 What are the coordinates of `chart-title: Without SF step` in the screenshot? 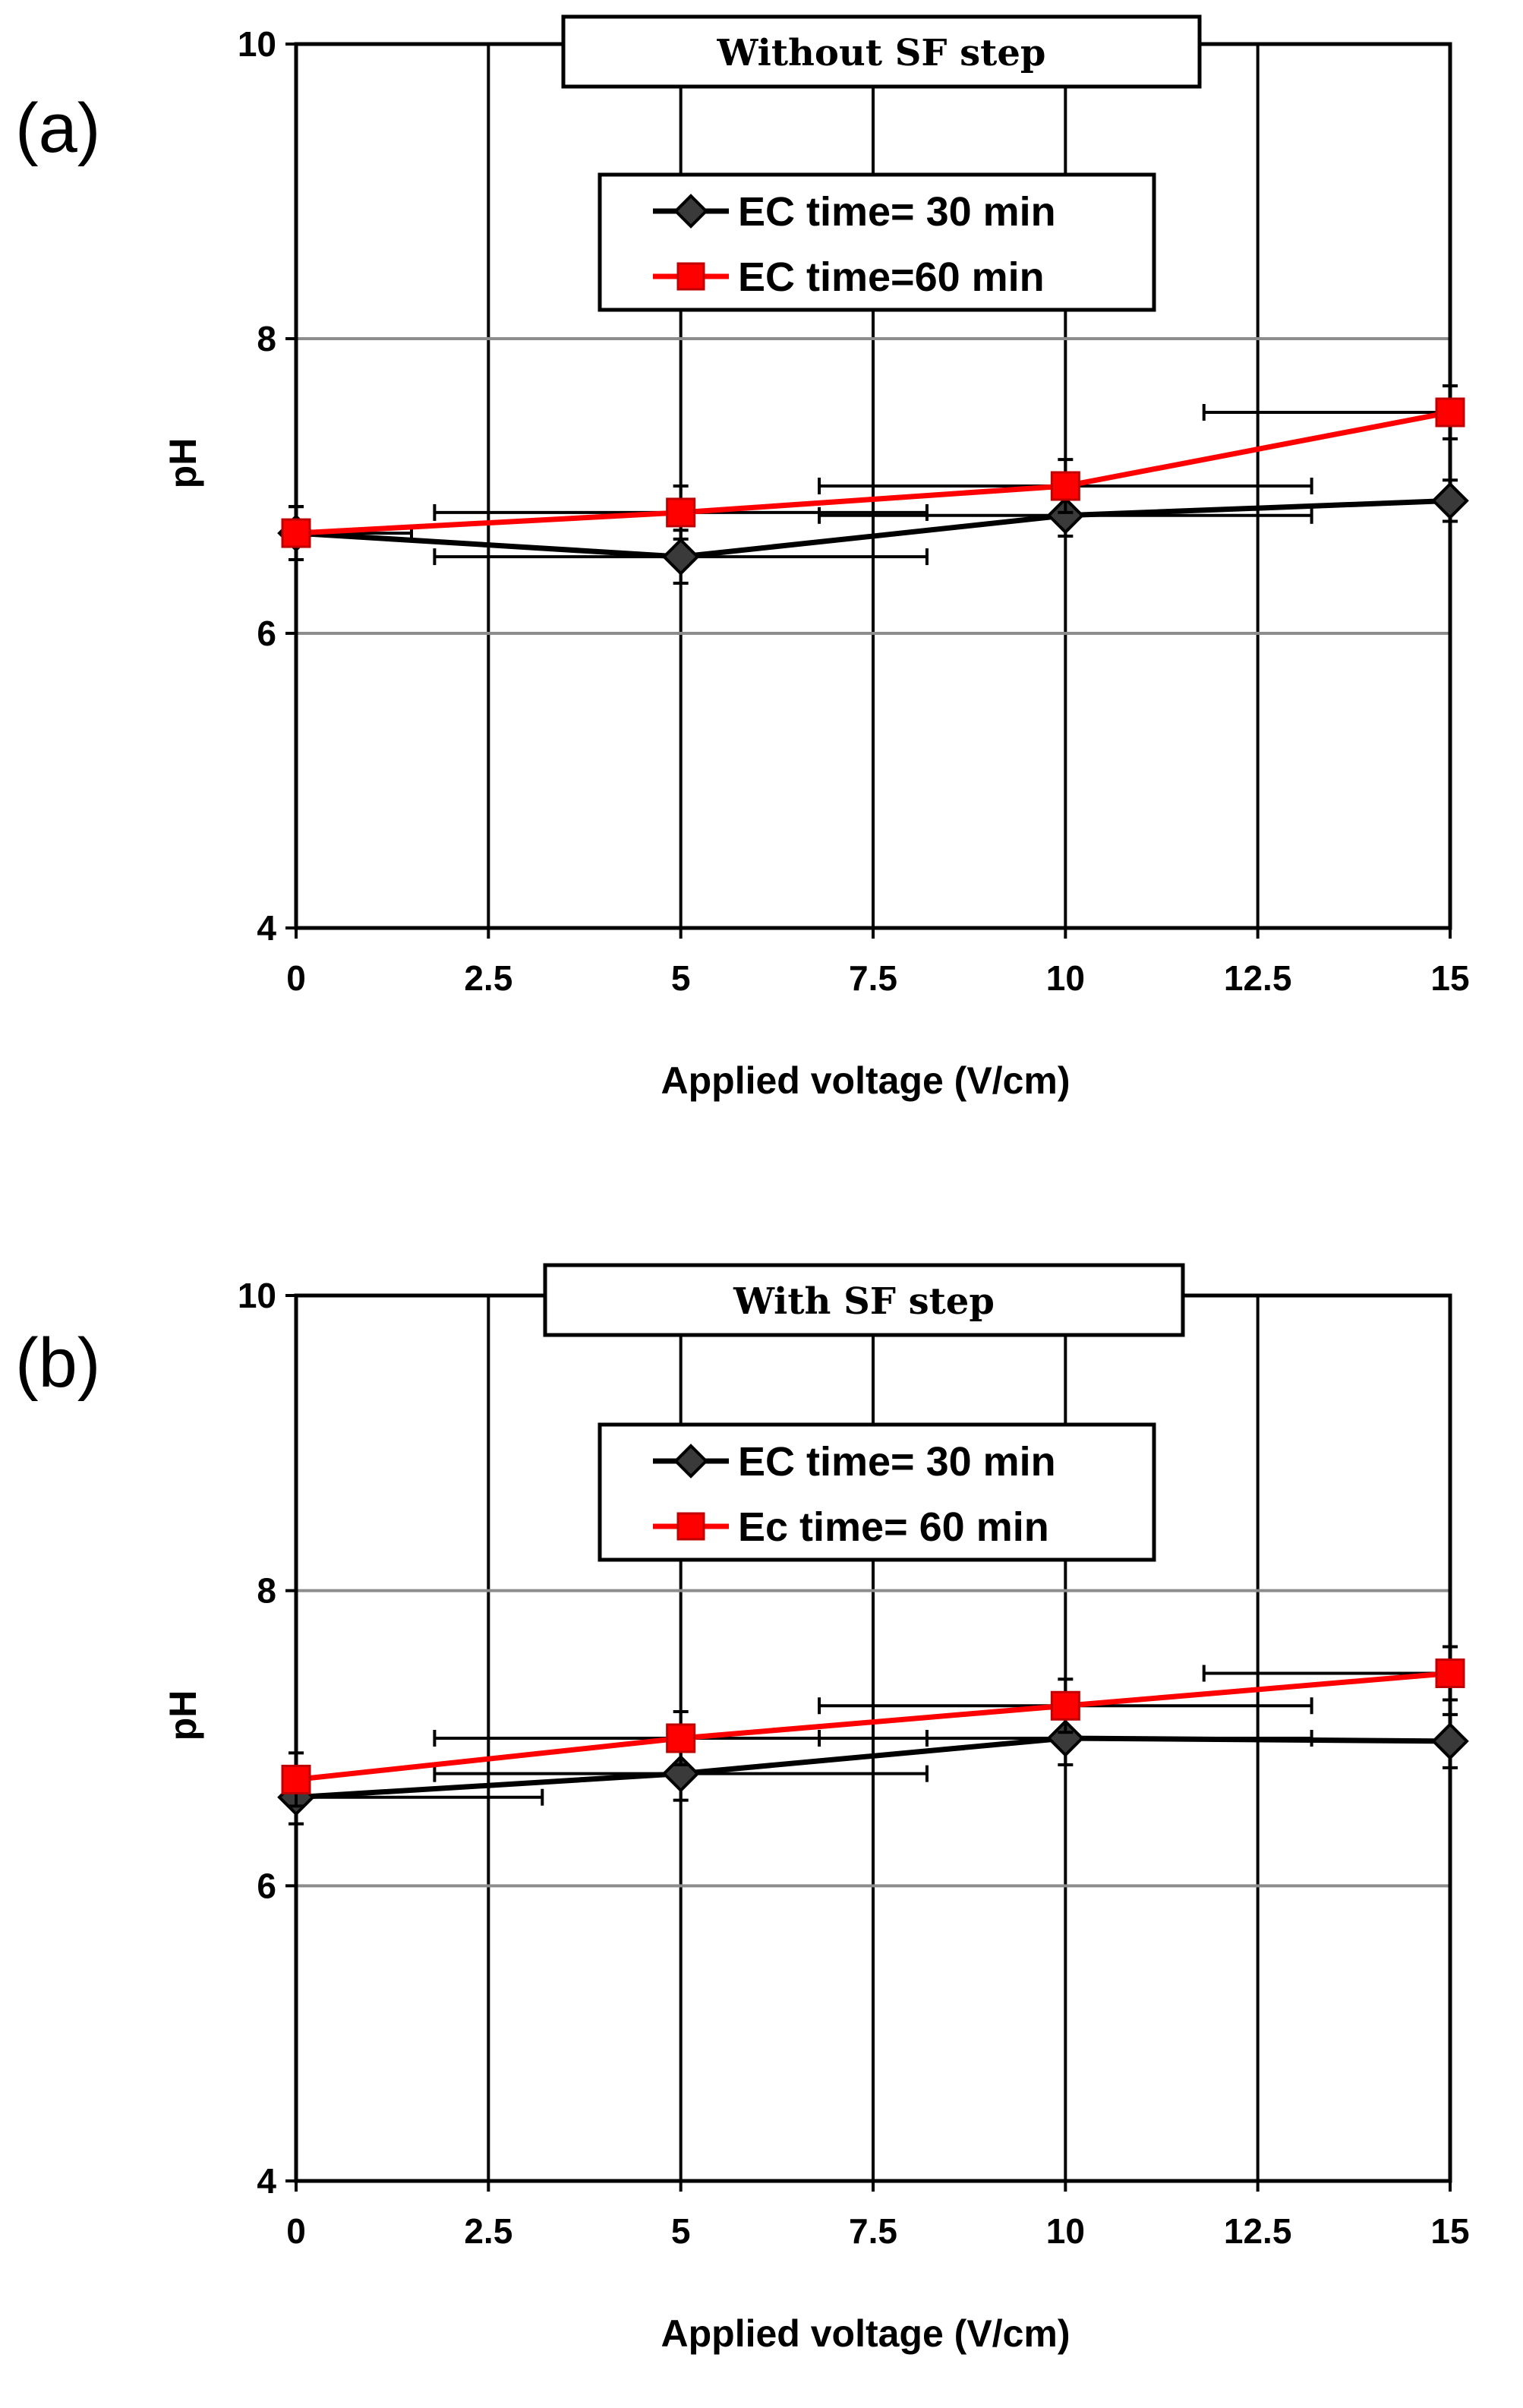 It's located at (881, 53).